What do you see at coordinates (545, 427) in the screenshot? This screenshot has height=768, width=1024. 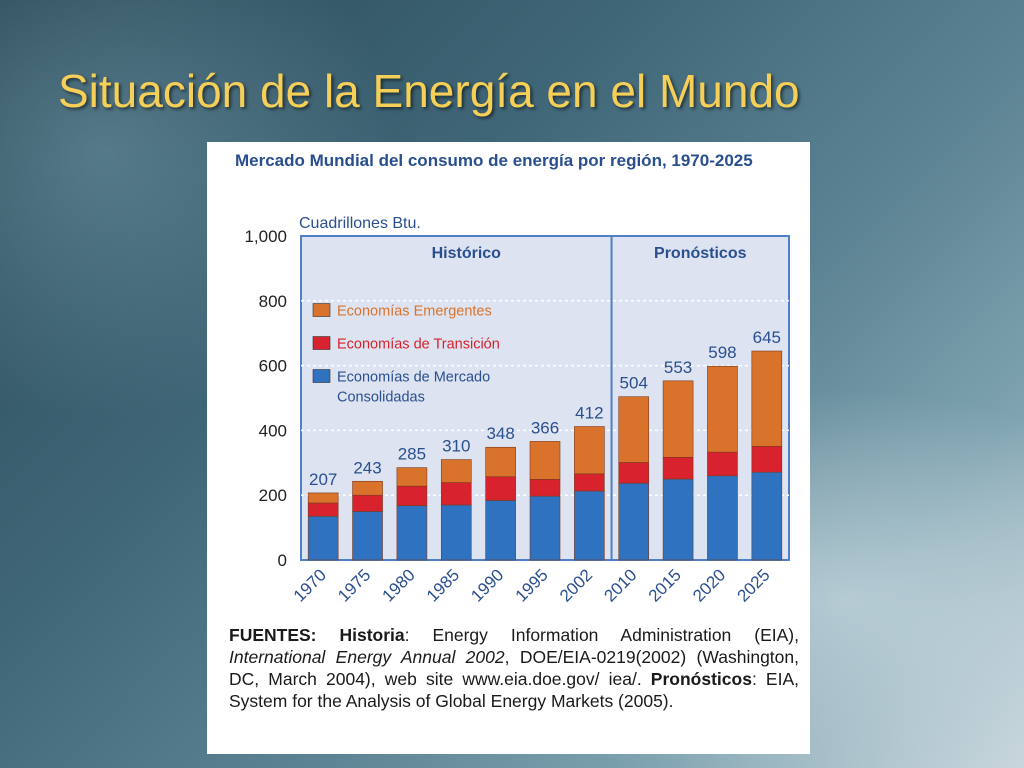 I see `bar-total-label: 366` at bounding box center [545, 427].